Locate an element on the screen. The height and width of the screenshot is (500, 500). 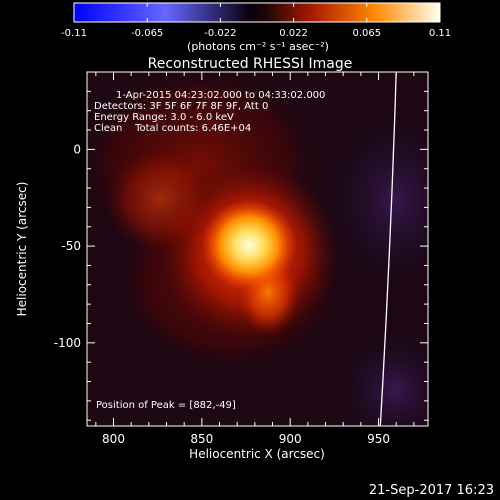
x-tick-label: 950 is located at coordinates (378, 439).